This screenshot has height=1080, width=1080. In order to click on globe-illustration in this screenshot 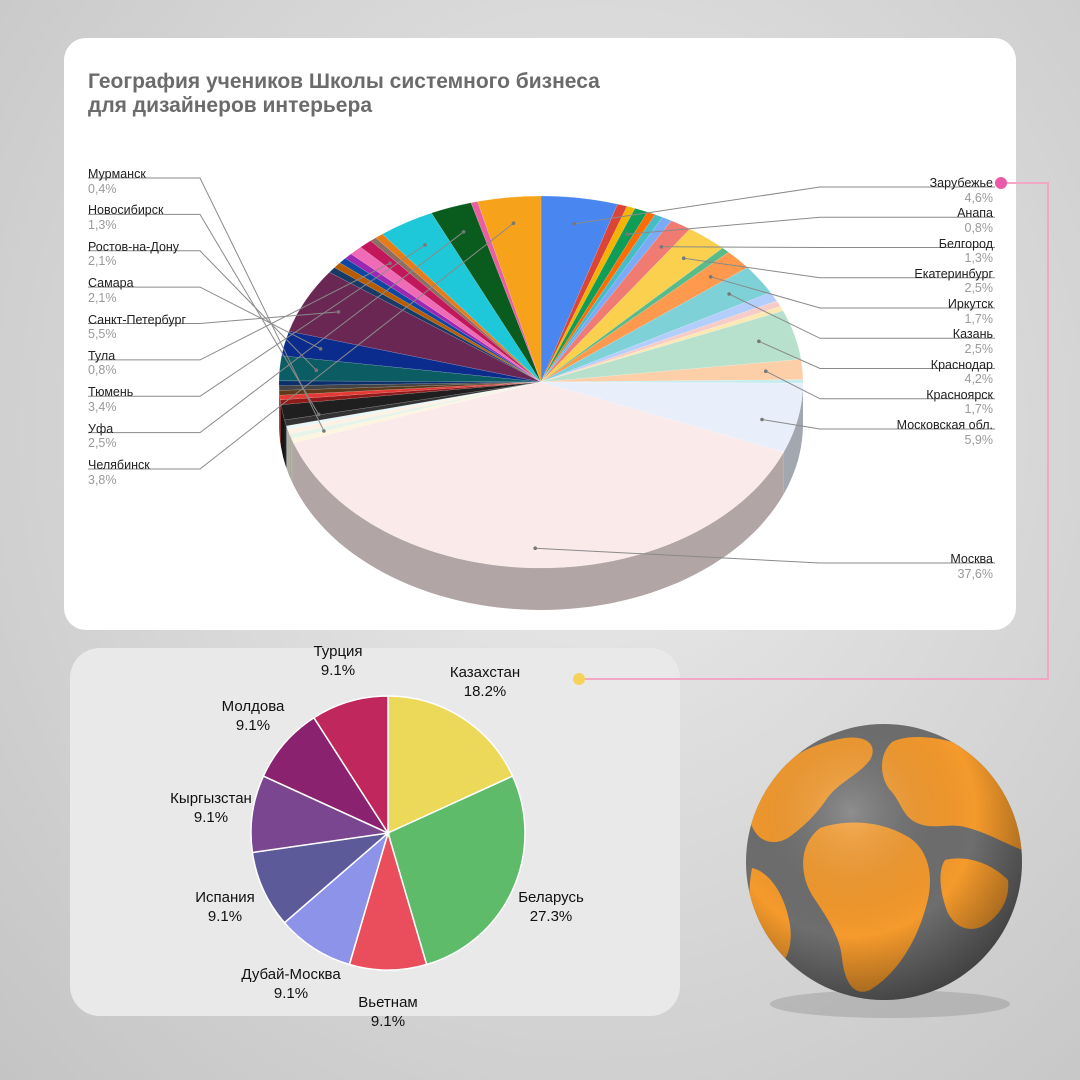, I will do `click(884, 871)`.